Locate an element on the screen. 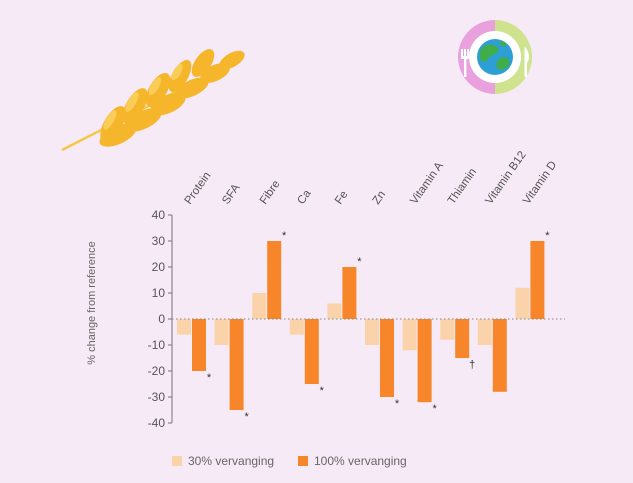 This screenshot has height=483, width=633. legend-label-30: 30% vervanging is located at coordinates (231, 461).